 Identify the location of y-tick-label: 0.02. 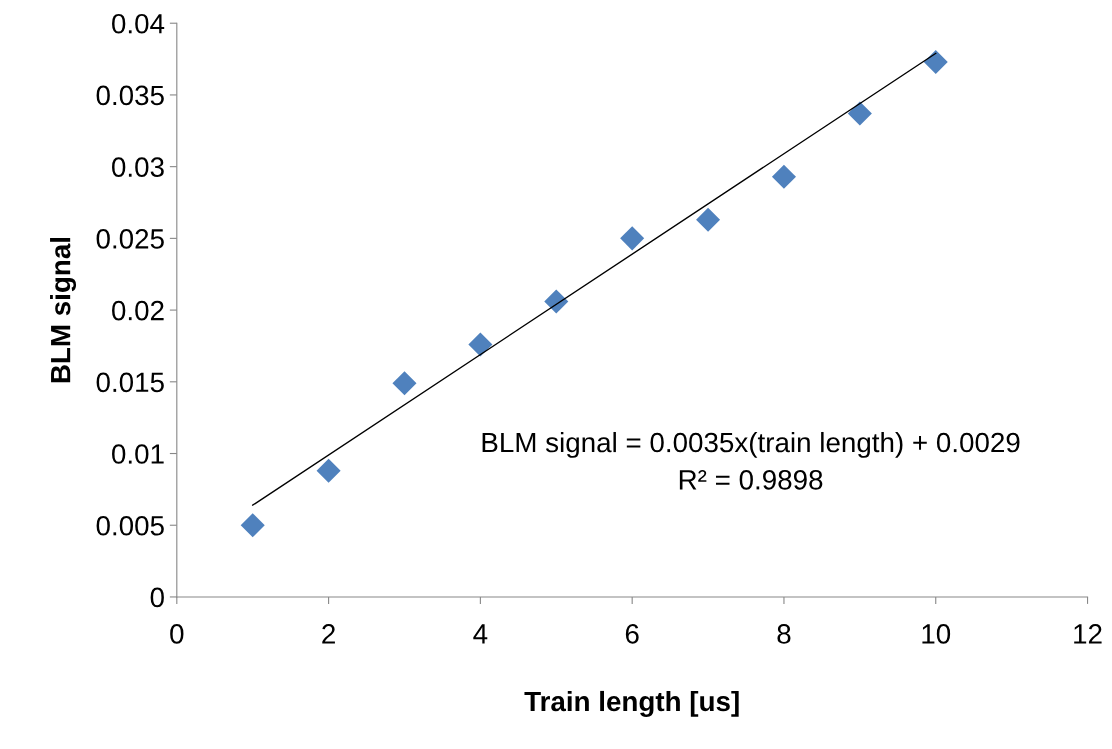
(138, 310).